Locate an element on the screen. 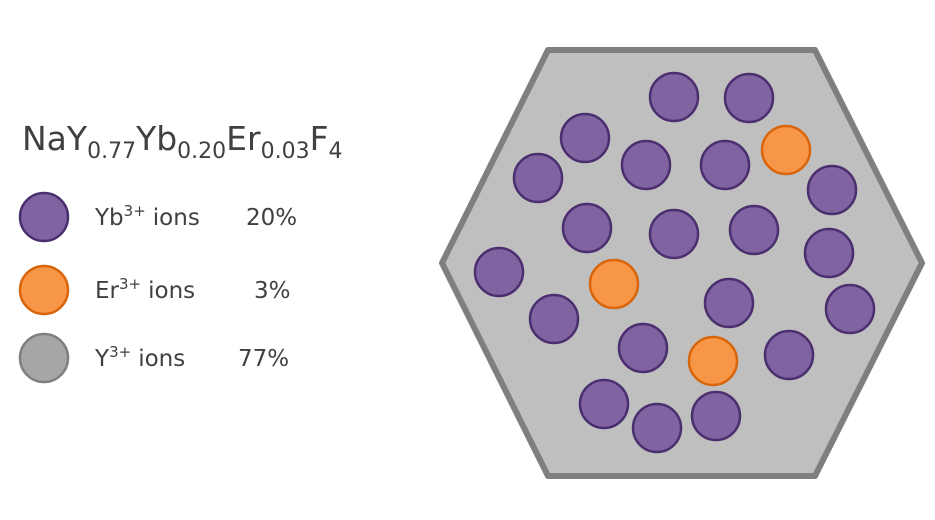 The height and width of the screenshot is (520, 935). formula-sub: 4 is located at coordinates (336, 151).